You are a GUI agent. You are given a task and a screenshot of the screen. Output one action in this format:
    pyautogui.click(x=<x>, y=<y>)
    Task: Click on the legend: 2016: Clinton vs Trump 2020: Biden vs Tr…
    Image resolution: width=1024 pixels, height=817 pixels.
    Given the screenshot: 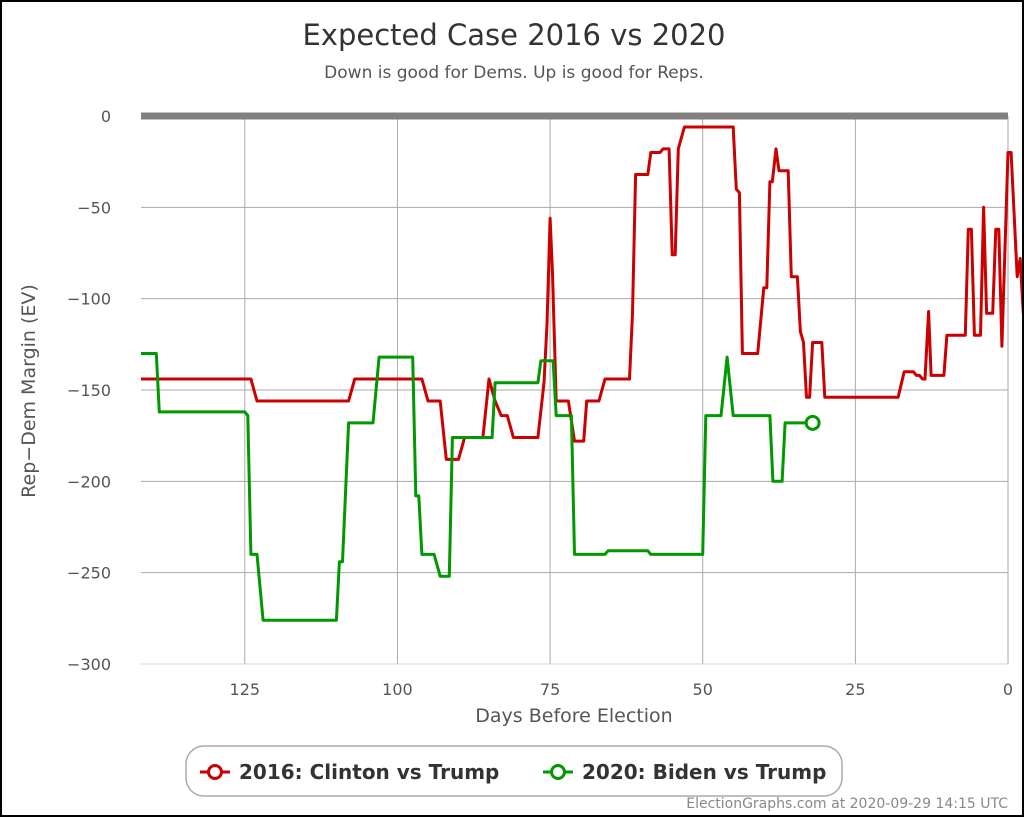 What is the action you would take?
    pyautogui.click(x=514, y=771)
    